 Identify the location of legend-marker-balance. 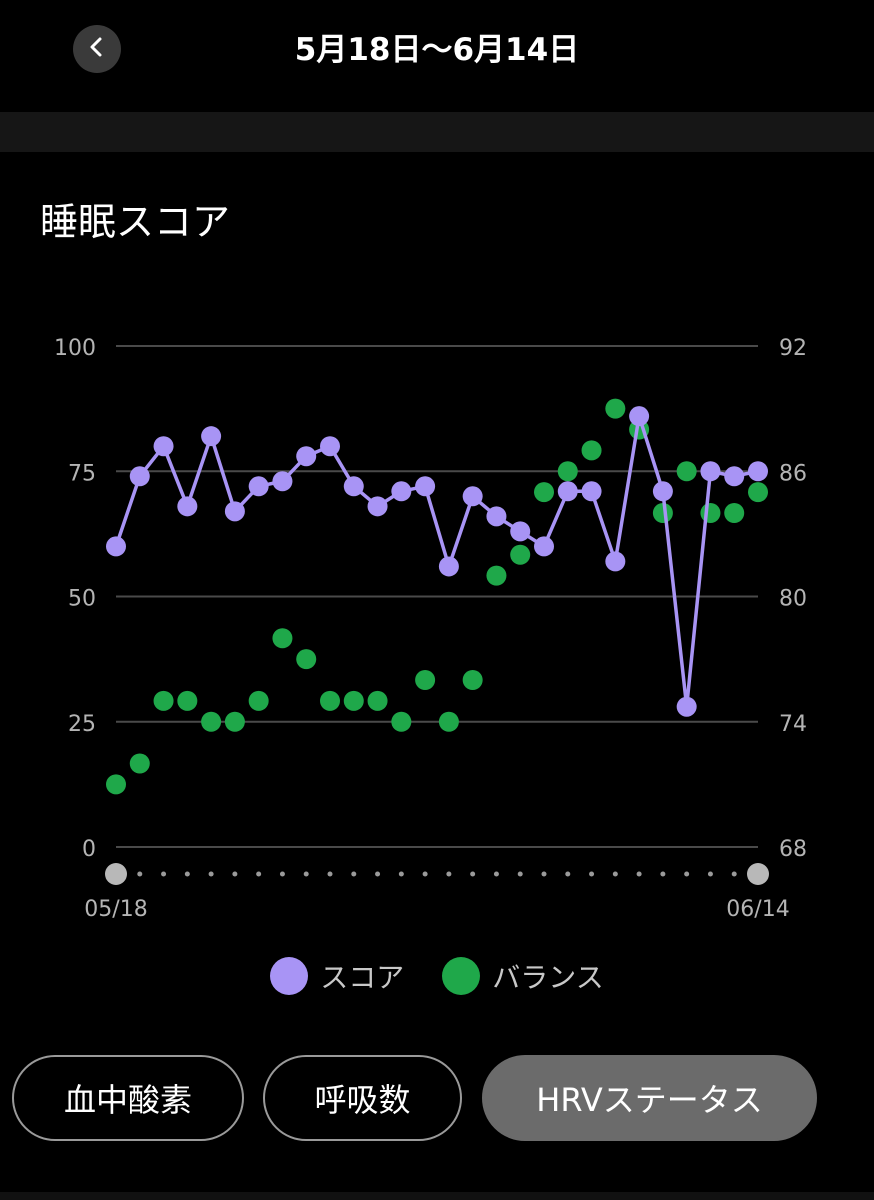
(461, 976).